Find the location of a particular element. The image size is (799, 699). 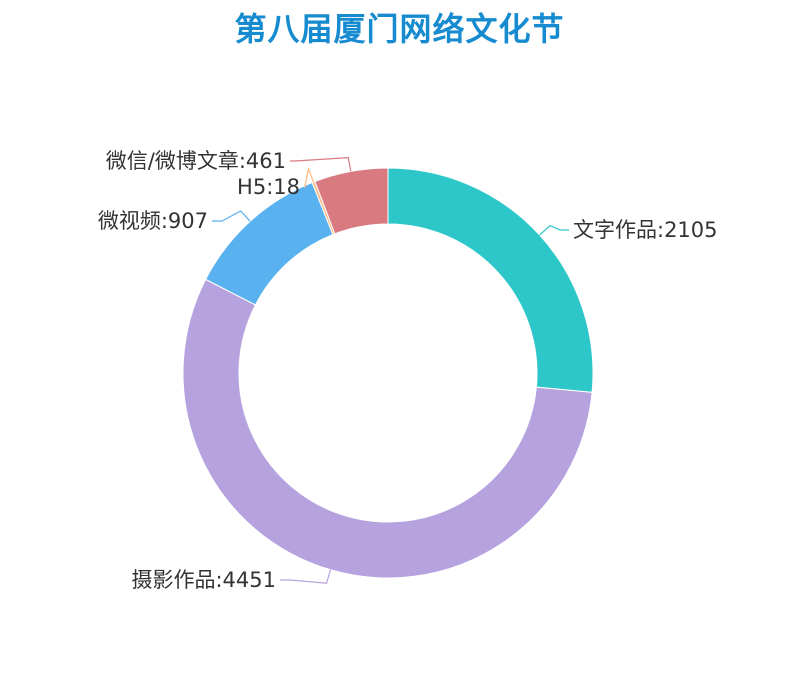

slice-label-1: 摄影作品:4451 is located at coordinates (203, 580).